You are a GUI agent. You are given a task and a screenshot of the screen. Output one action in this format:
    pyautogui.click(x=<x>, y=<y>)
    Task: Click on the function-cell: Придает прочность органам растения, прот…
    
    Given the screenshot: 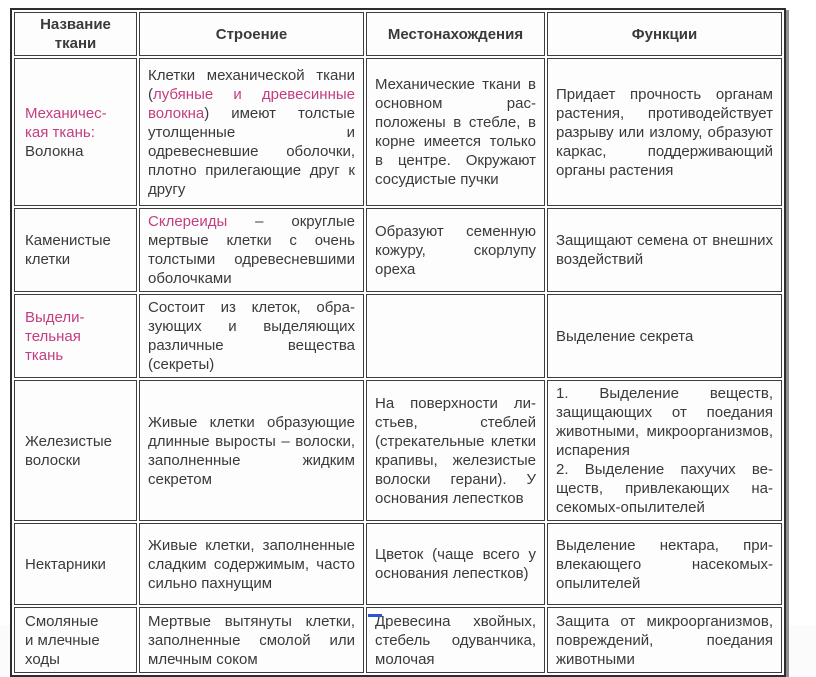 What is the action you would take?
    pyautogui.click(x=664, y=132)
    